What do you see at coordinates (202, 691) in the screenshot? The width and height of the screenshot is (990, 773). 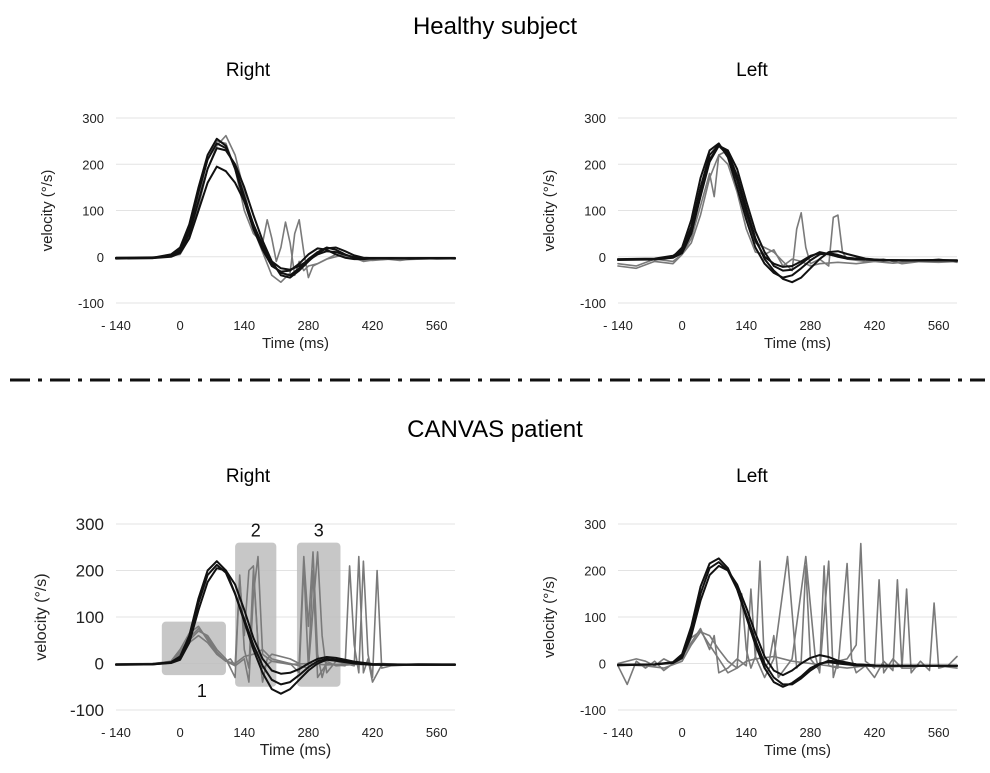 I see `highlight-box-label: 1` at bounding box center [202, 691].